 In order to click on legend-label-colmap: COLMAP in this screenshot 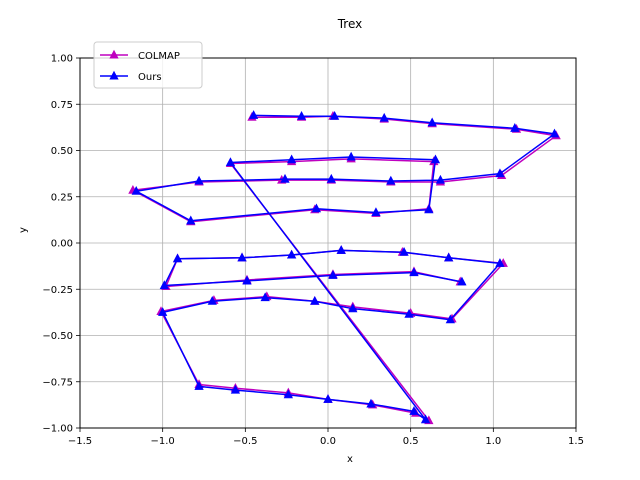, I will do `click(159, 56)`.